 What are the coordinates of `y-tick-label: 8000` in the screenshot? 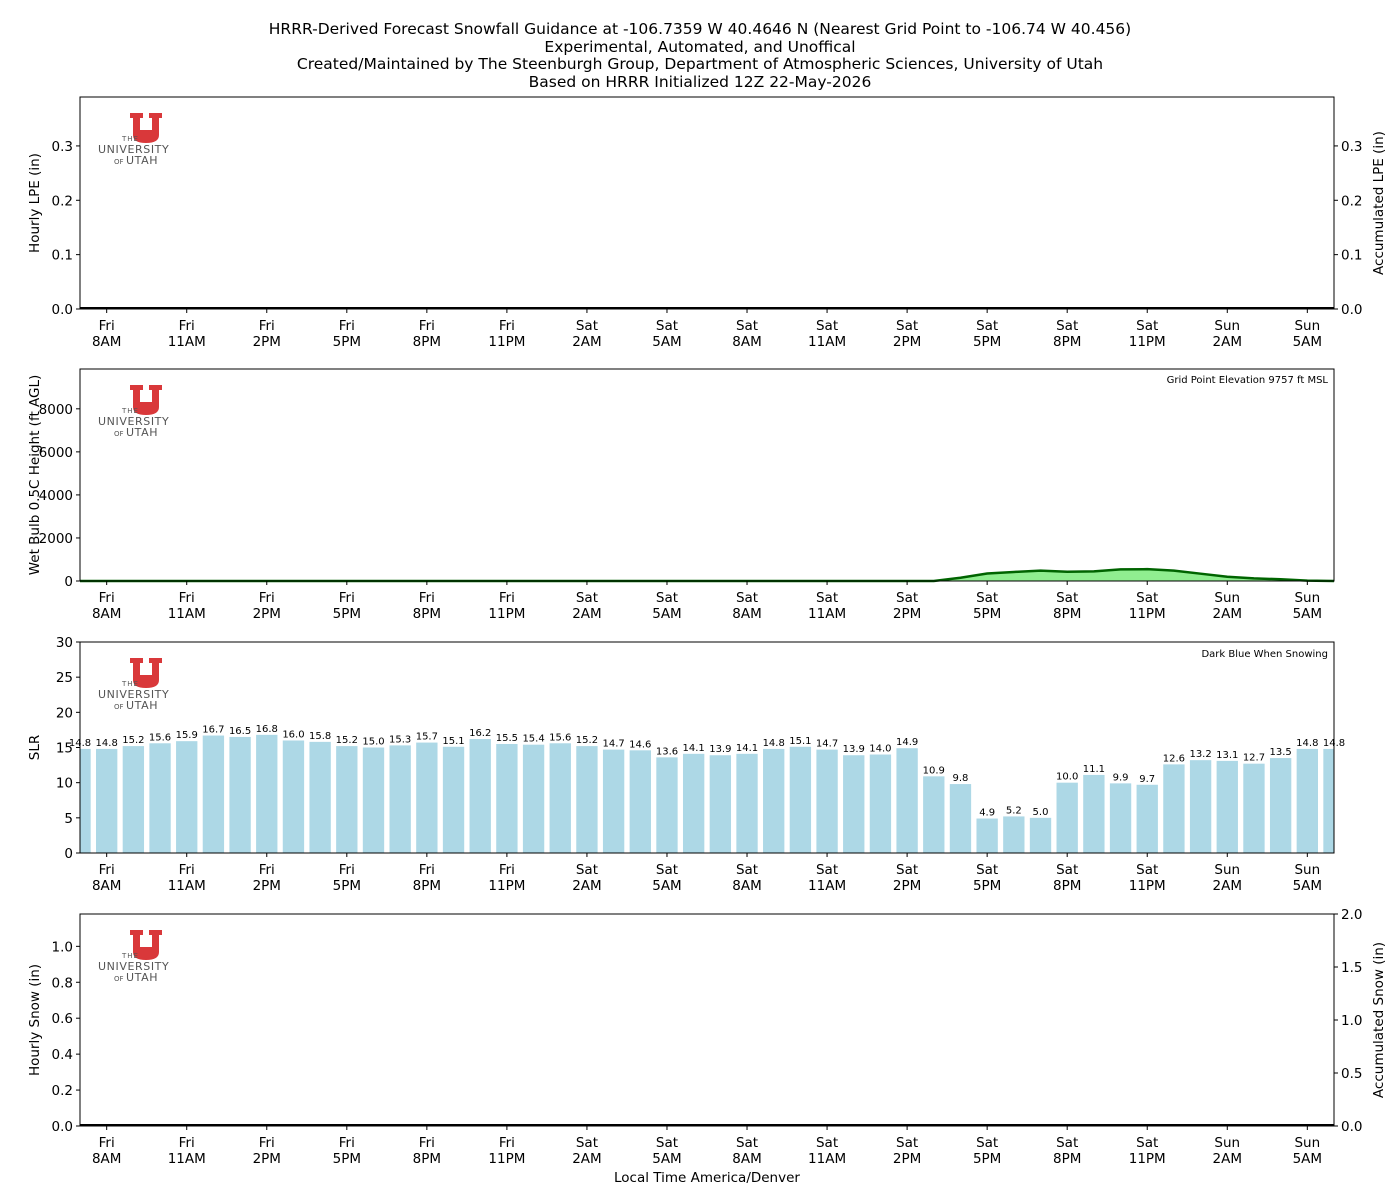 It's located at (56, 410).